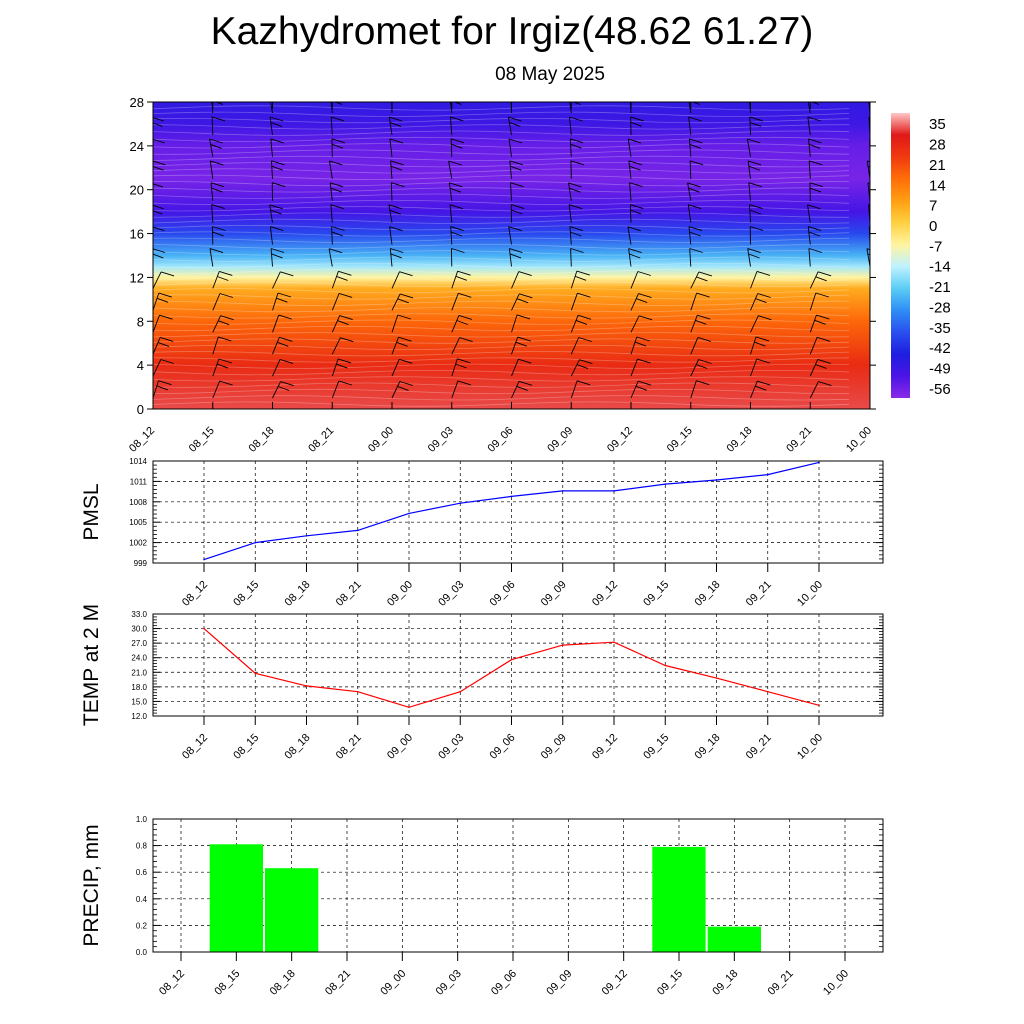  I want to click on colorbar: 35 28 21 14 7 0 -7 -14 -21 -28 -35 -42 -49 -56, so click(921, 255).